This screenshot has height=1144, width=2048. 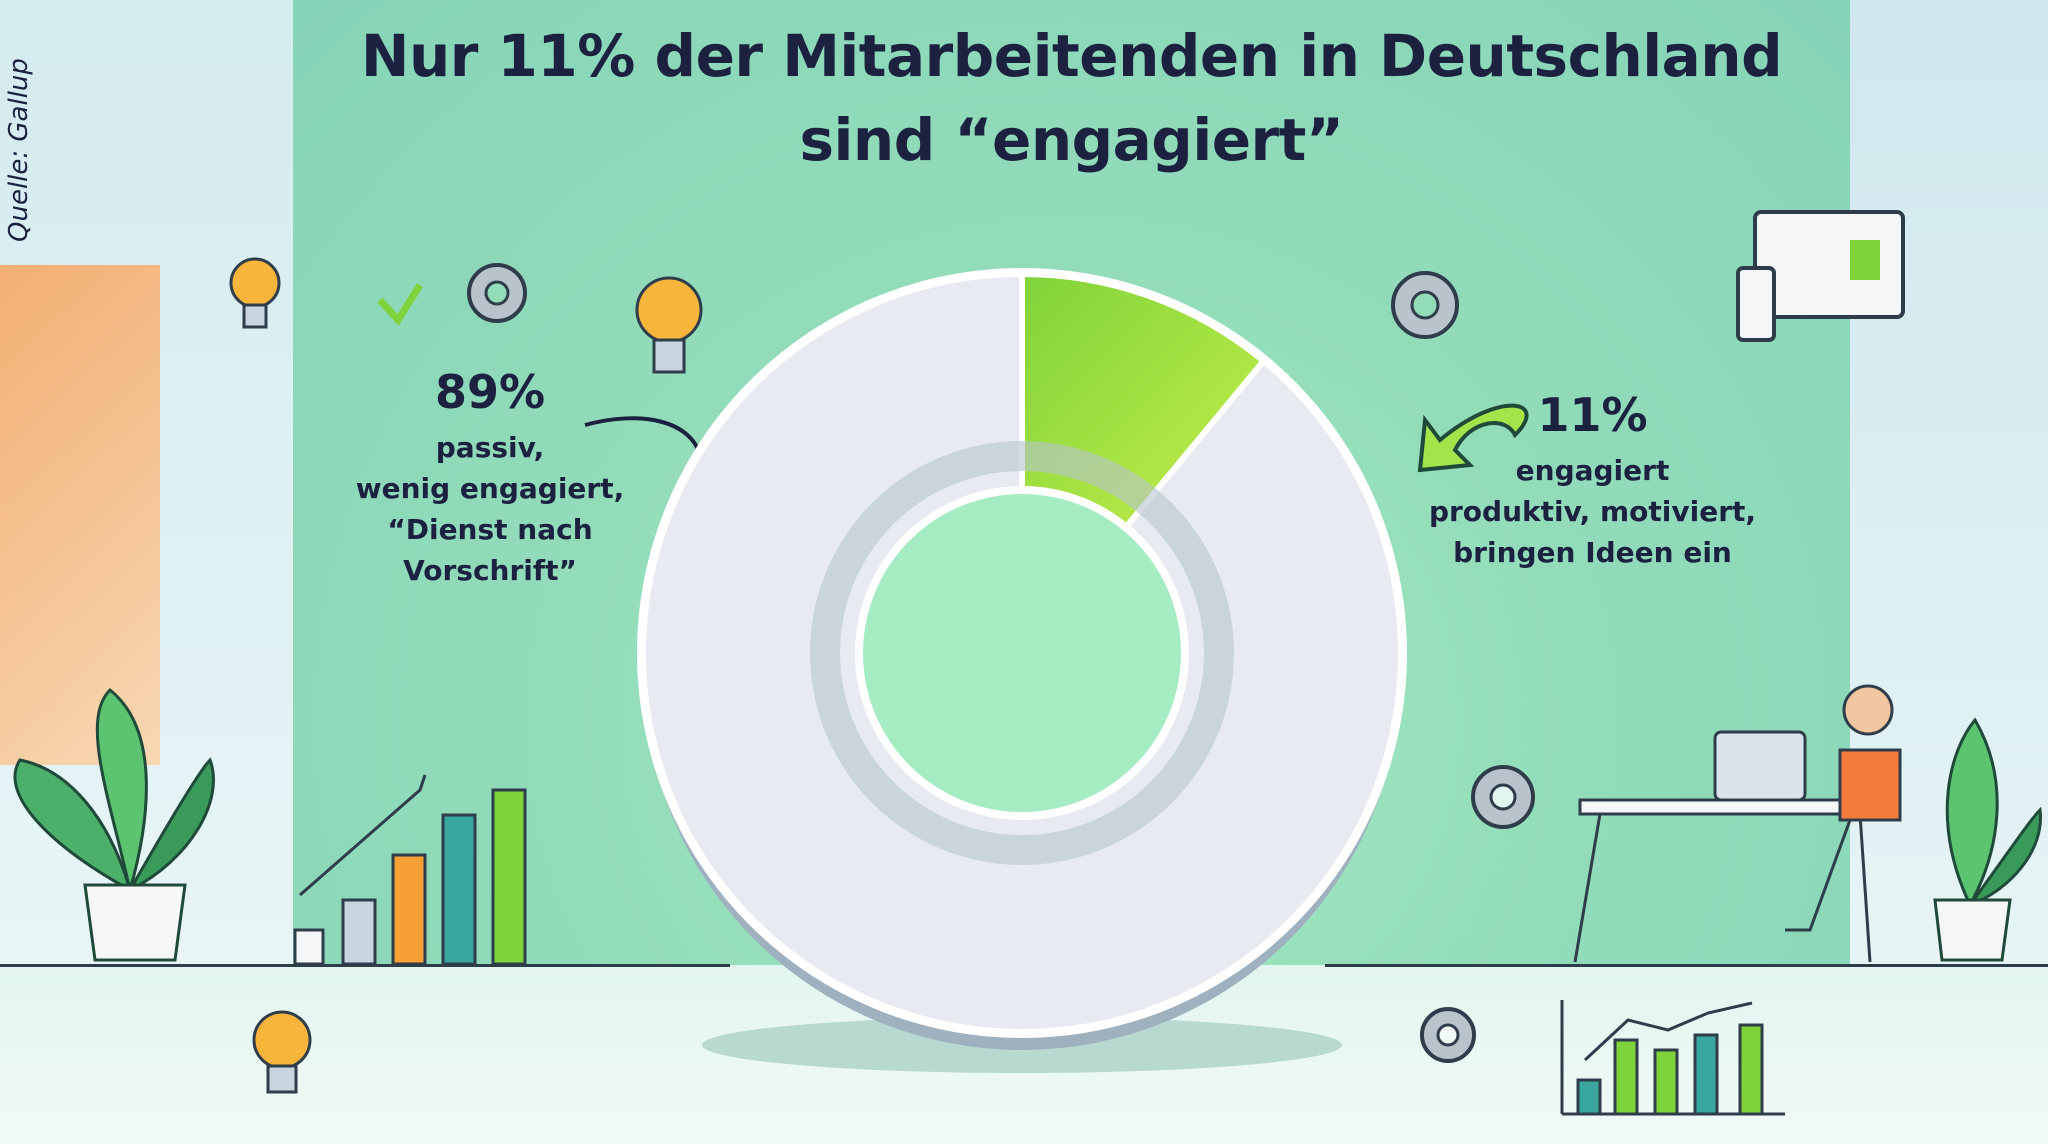 I want to click on checkmark-icon, so click(x=400, y=304).